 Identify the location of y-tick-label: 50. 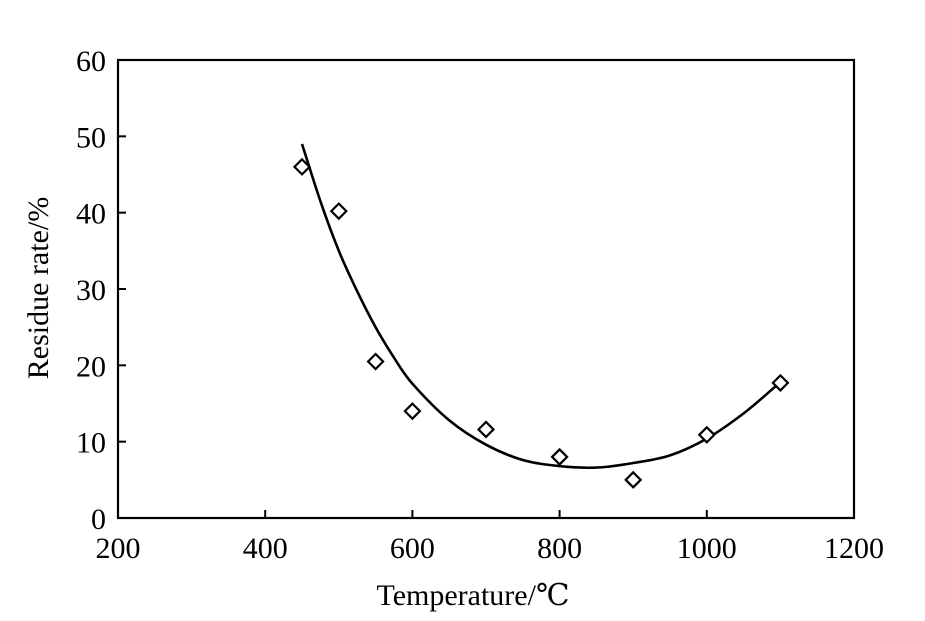
(91, 137).